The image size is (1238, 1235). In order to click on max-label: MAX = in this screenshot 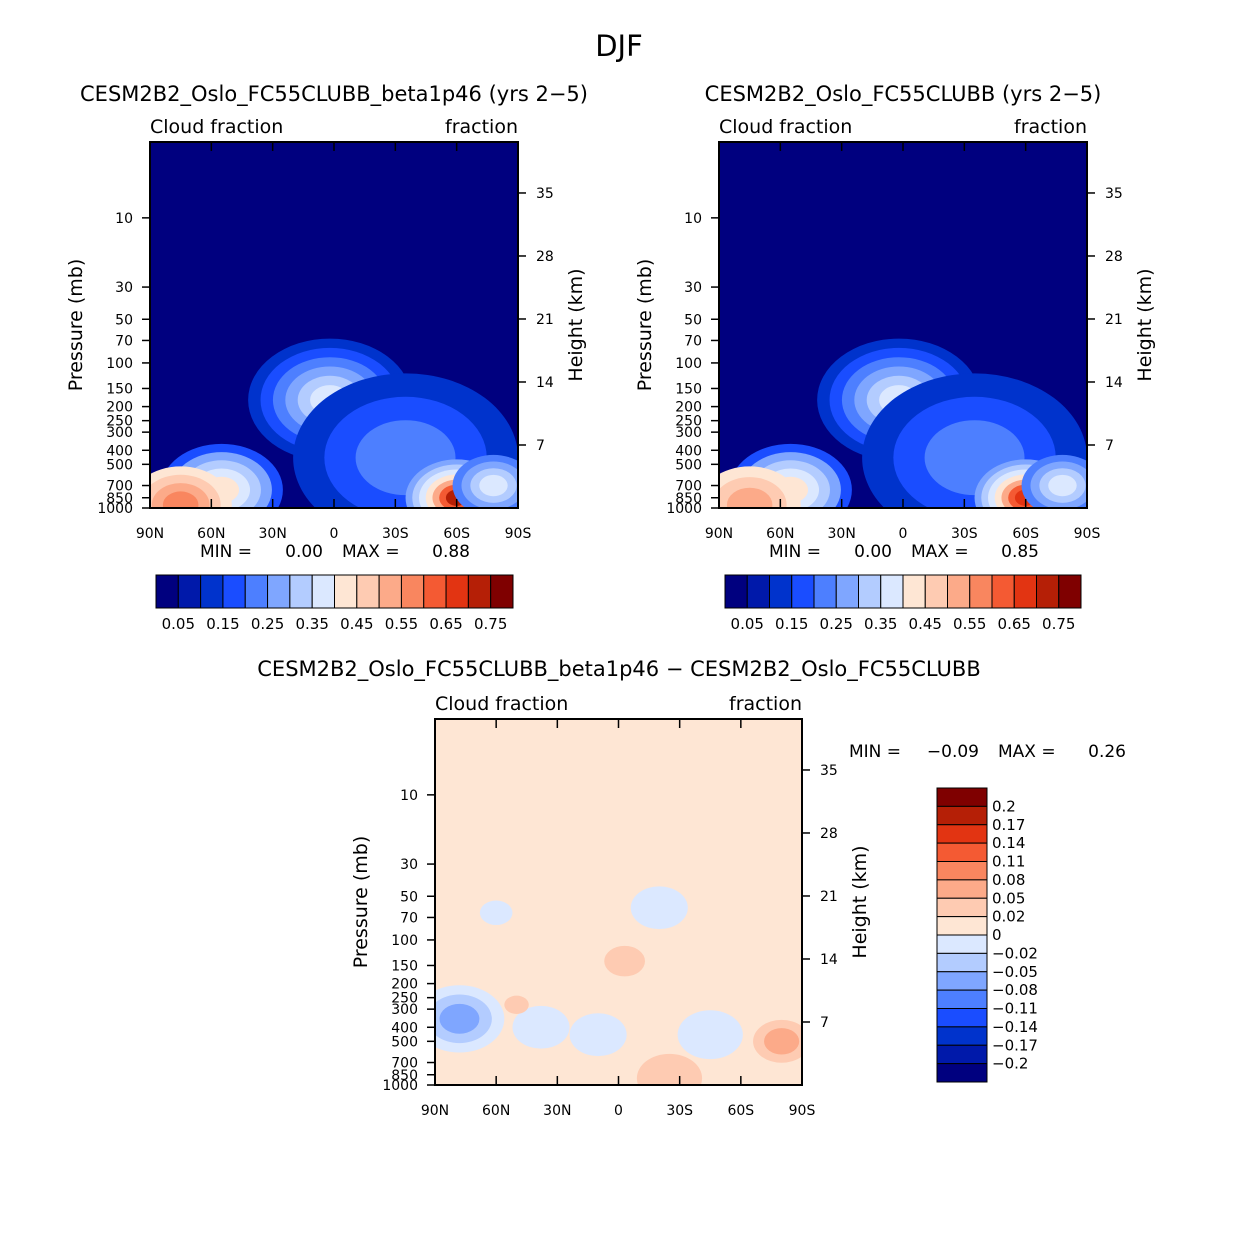, I will do `click(1027, 752)`.